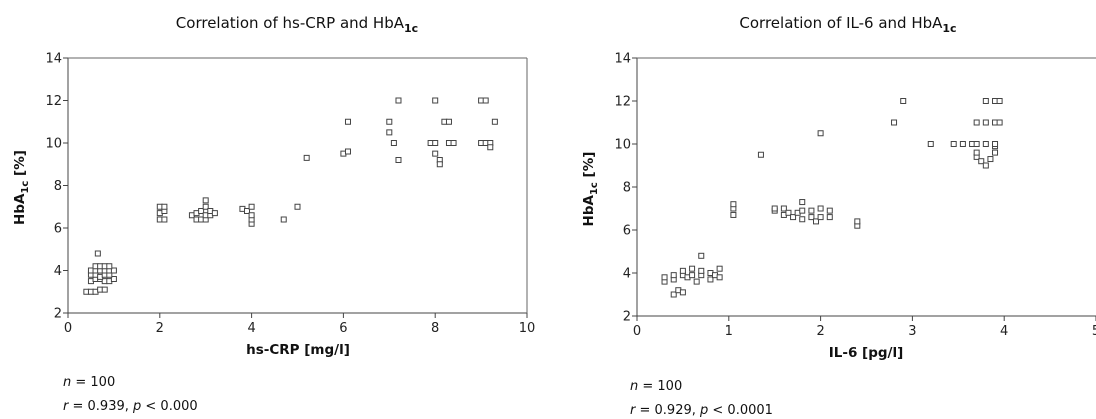 This screenshot has height=419, width=1096. Describe the element at coordinates (435, 328) in the screenshot. I see `x-tick-label: 8` at that location.